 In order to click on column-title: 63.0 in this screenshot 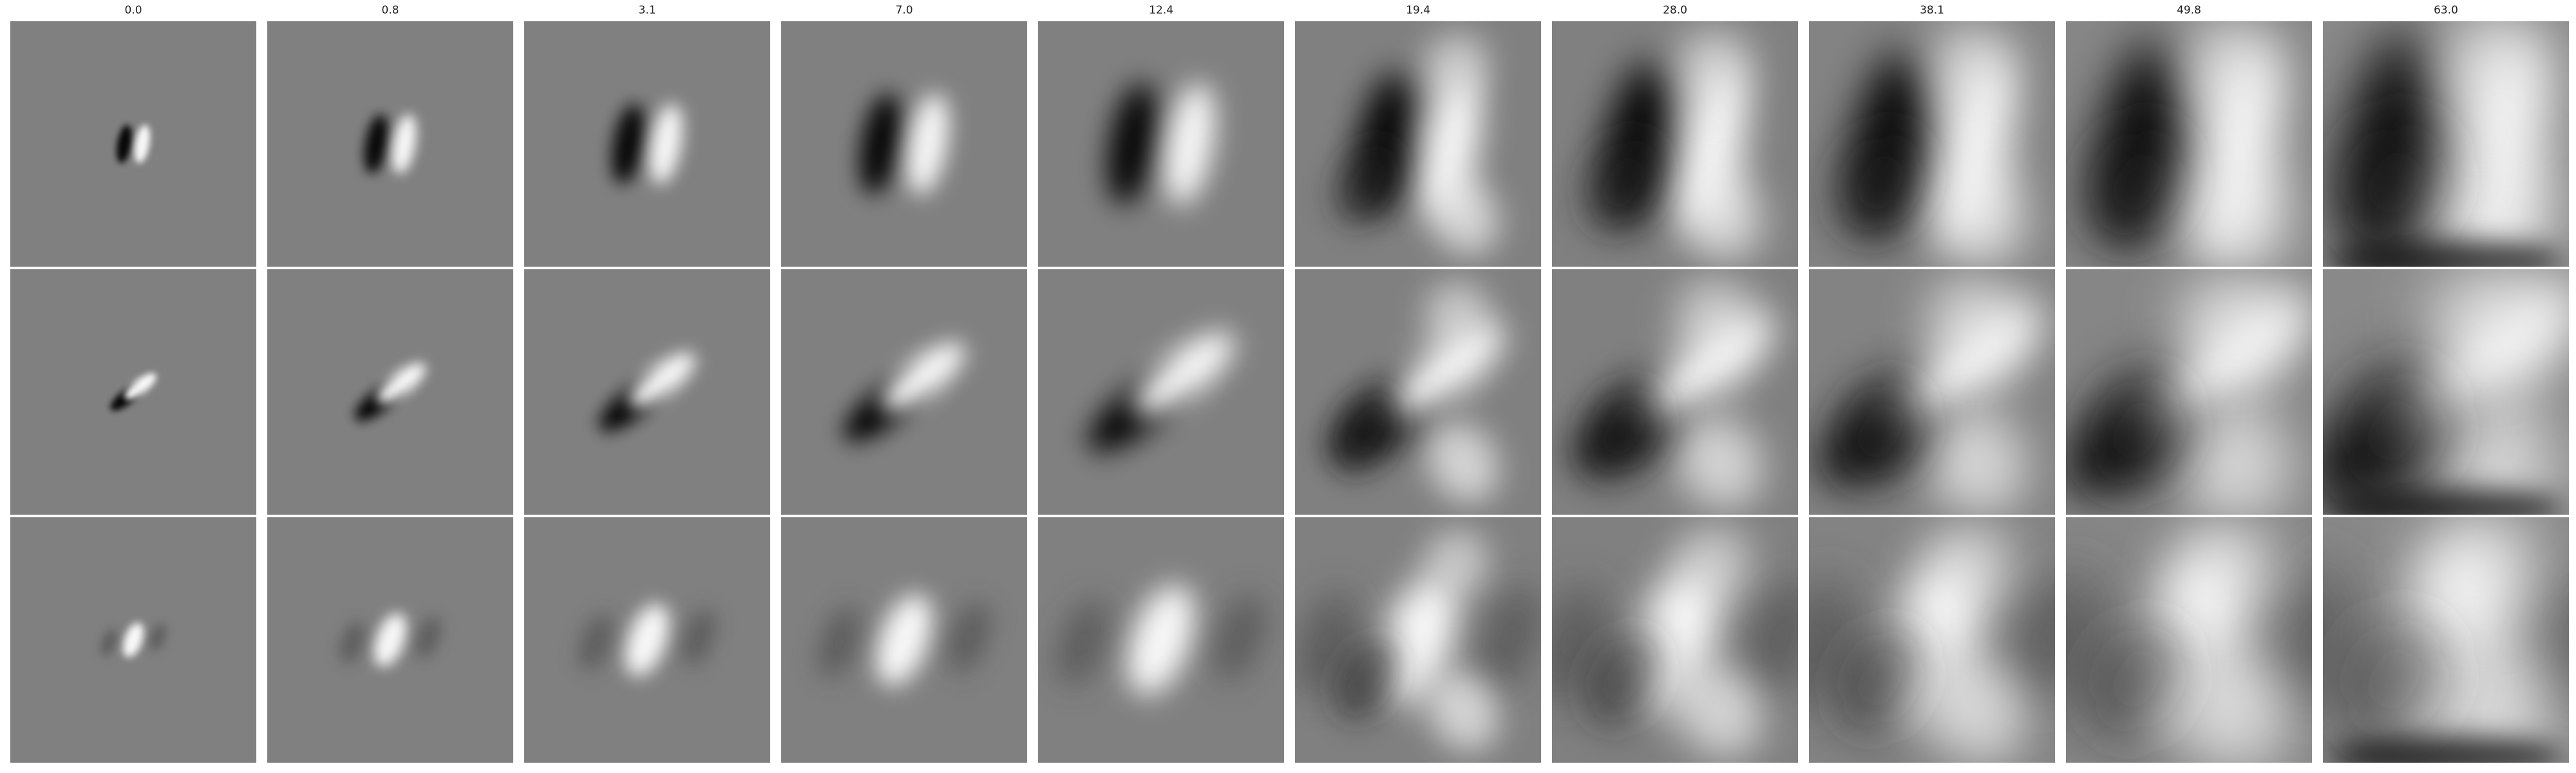, I will do `click(2446, 10)`.